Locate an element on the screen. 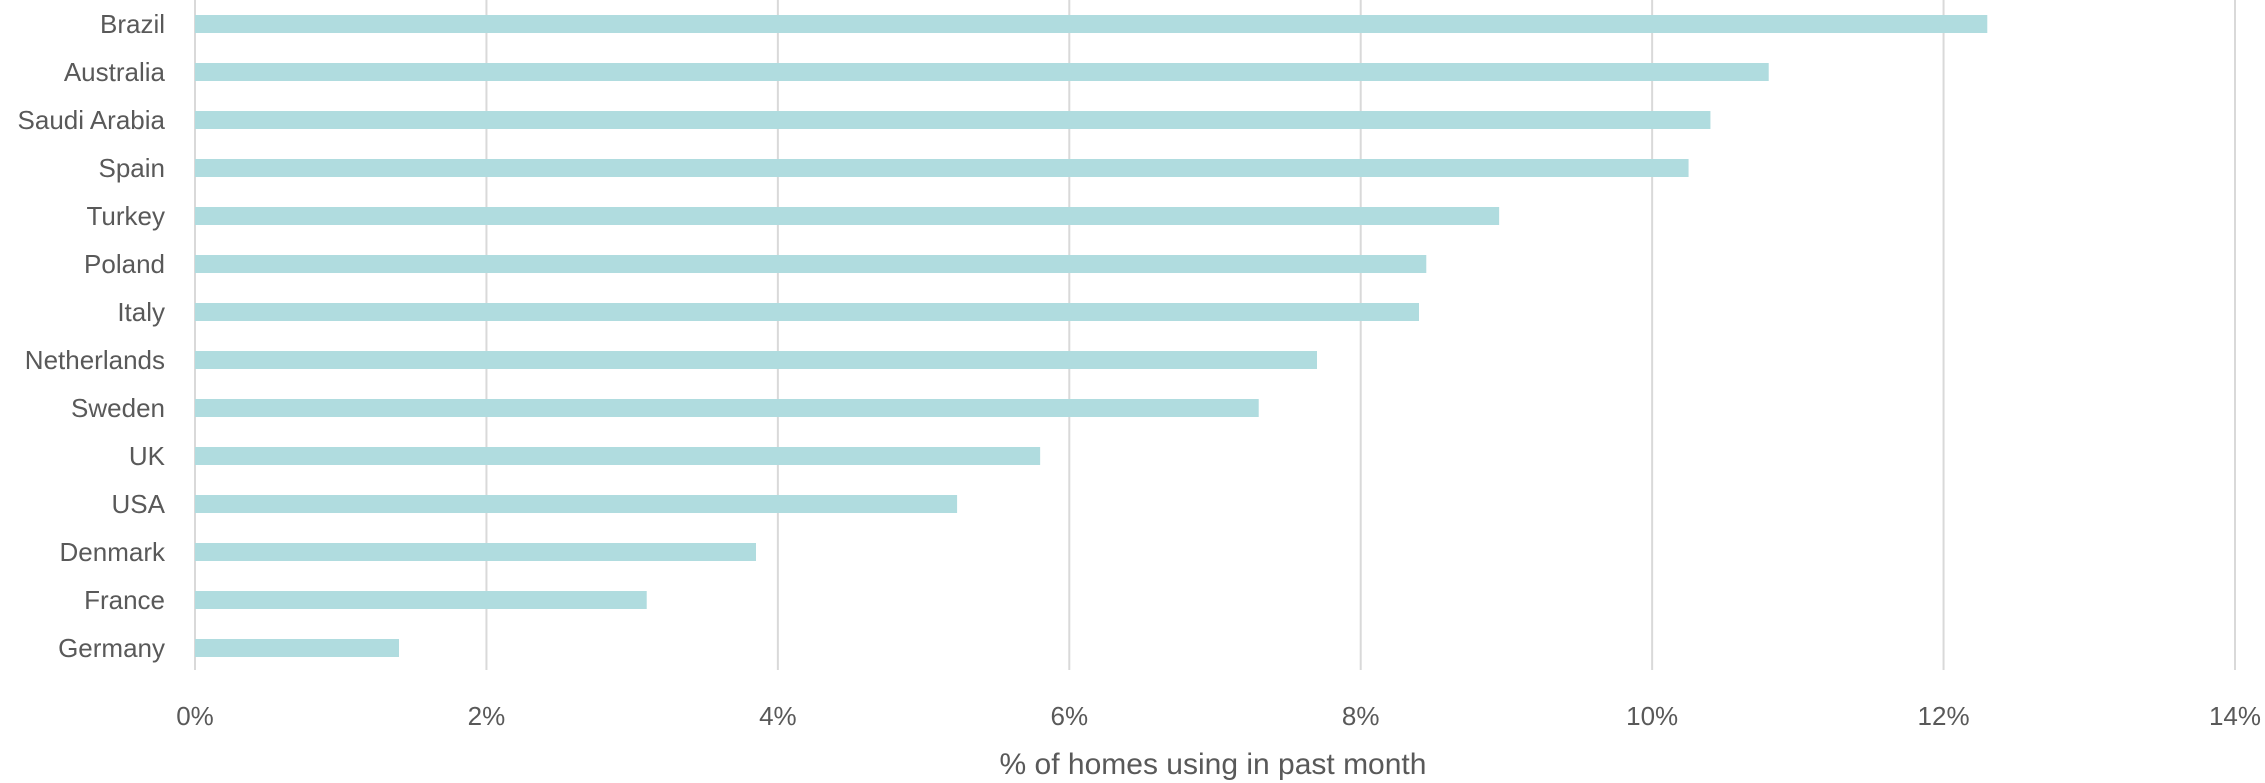  bar-saudi-arabia is located at coordinates (953, 120).